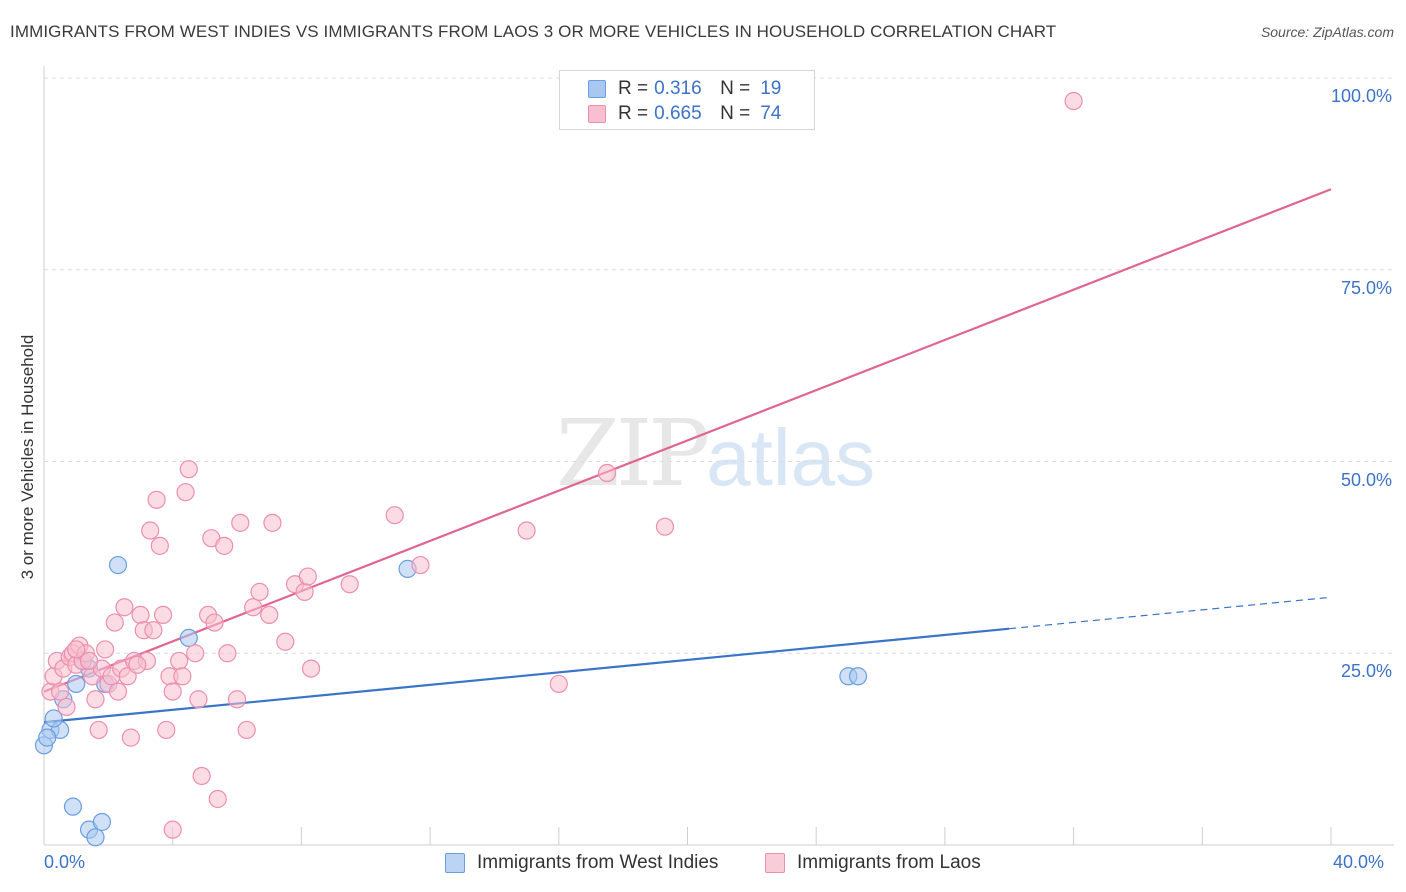 The width and height of the screenshot is (1406, 892). I want to click on legend-item-west-indies: Immigrants from West Indies, so click(581, 863).